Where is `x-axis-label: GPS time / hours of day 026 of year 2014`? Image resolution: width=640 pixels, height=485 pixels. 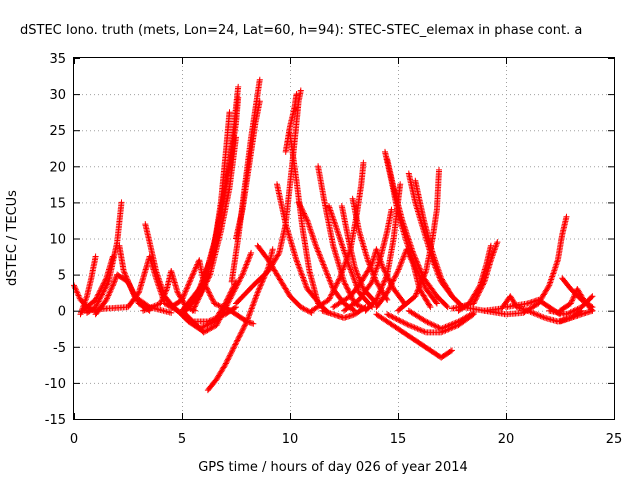
x-axis-label: GPS time / hours of day 026 of year 2014 is located at coordinates (333, 467).